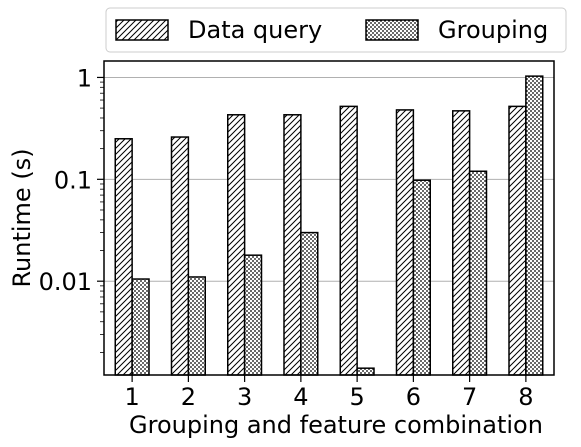  What do you see at coordinates (22, 217) in the screenshot?
I see `y-axis-label: Runtime (s)` at bounding box center [22, 217].